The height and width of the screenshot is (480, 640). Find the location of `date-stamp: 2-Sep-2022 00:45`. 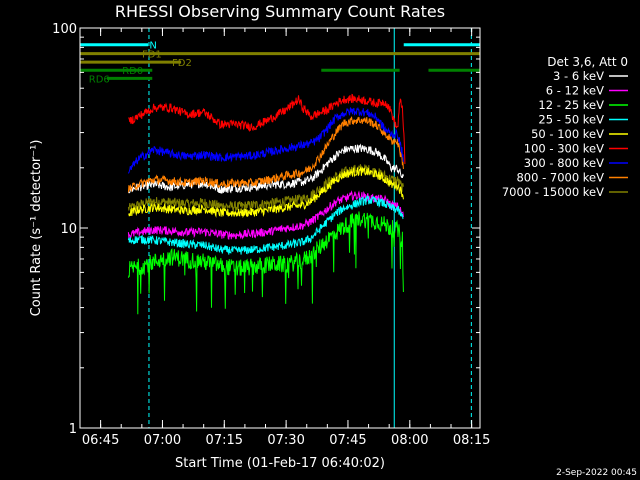

date-stamp: 2-Sep-2022 00:45 is located at coordinates (596, 473).